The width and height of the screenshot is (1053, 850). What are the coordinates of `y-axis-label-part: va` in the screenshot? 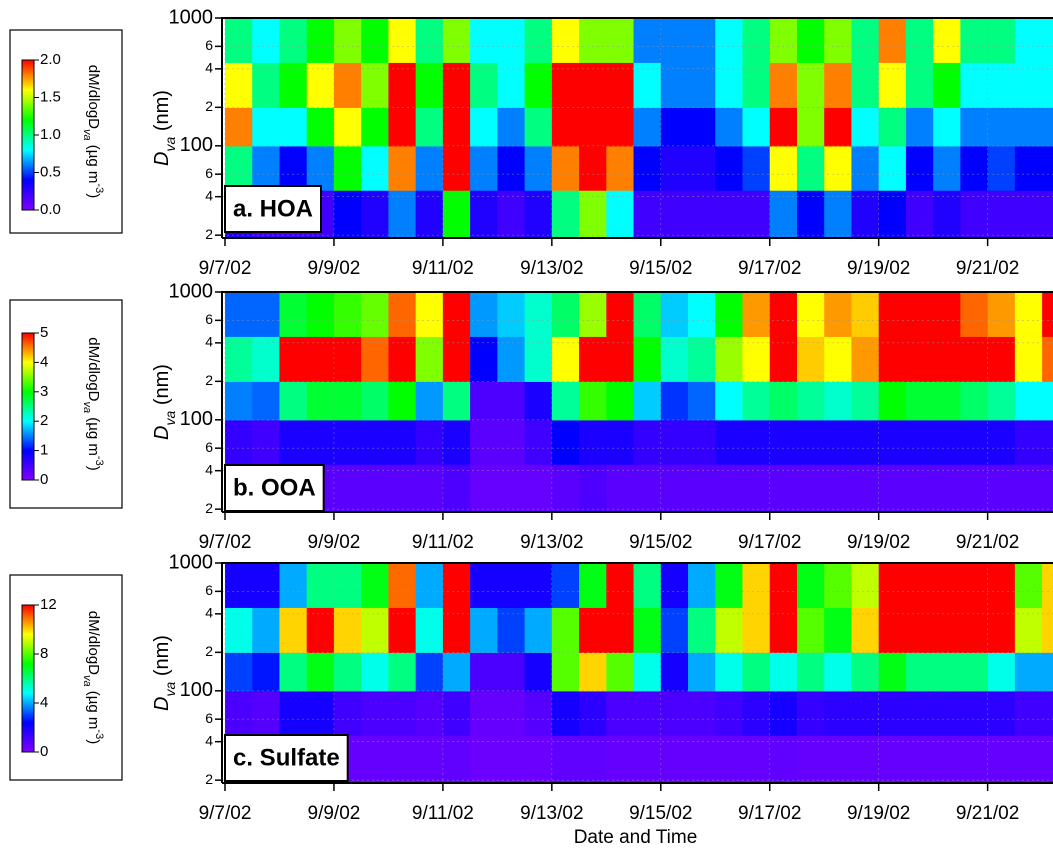 It's located at (170, 418).